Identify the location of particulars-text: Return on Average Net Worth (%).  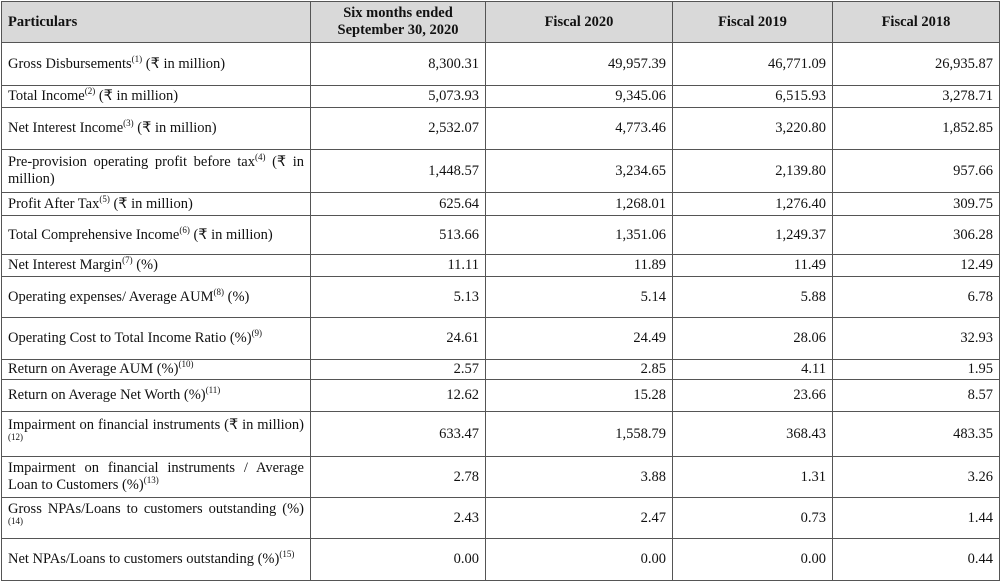
(107, 395).